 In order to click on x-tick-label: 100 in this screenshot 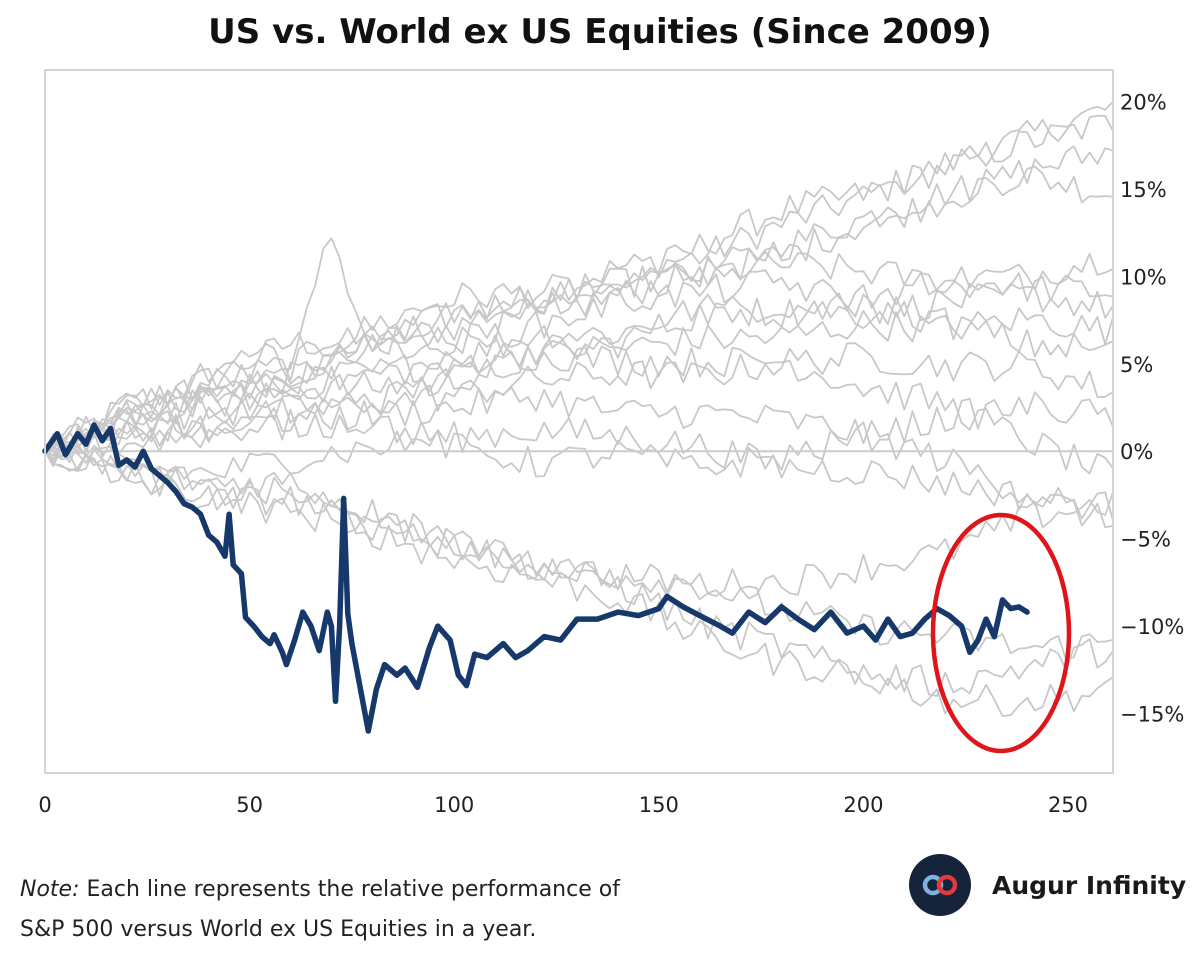, I will do `click(454, 805)`.